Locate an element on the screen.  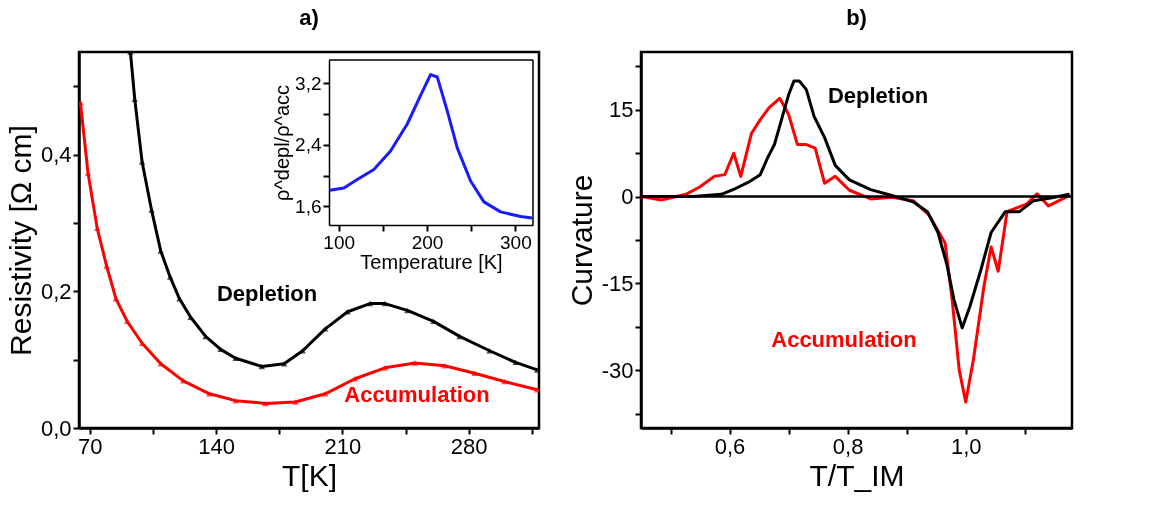
x-tick-label: 300 is located at coordinates (515, 242).